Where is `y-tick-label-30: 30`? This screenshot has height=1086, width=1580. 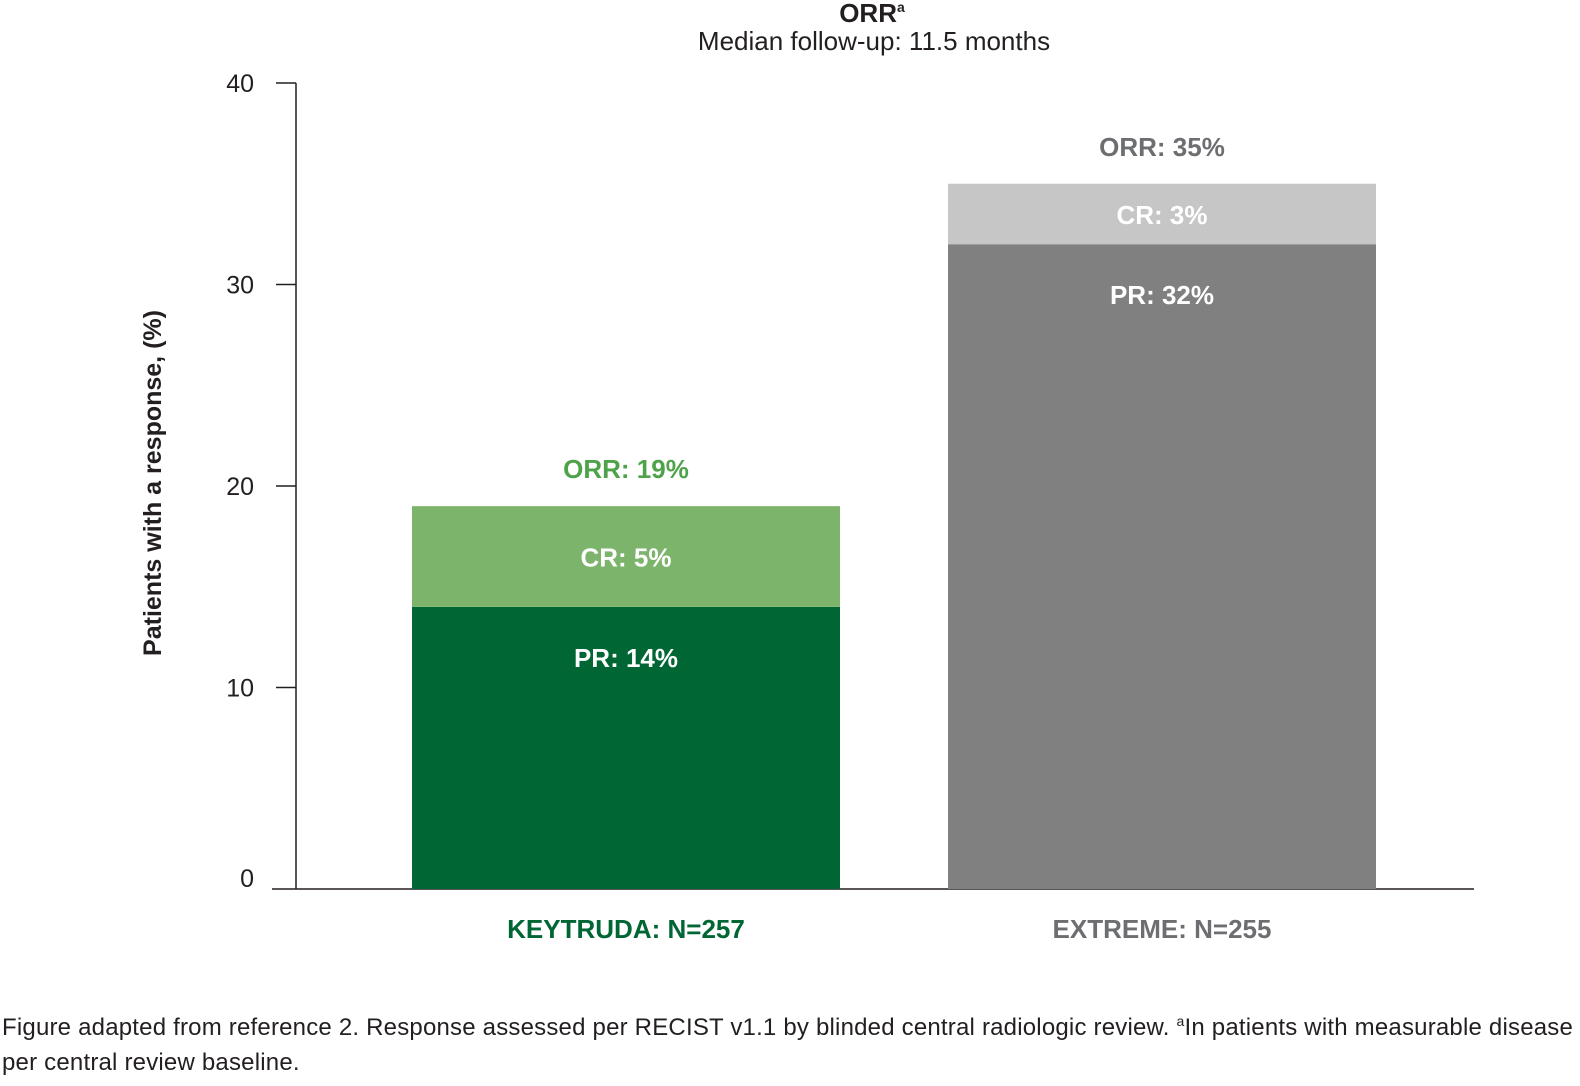
y-tick-label-30: 30 is located at coordinates (240, 286).